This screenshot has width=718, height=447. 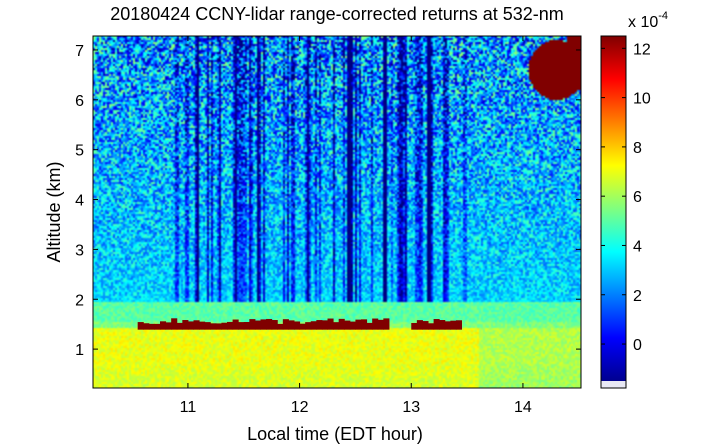 I want to click on y-tick-label: 7, so click(x=79, y=51).